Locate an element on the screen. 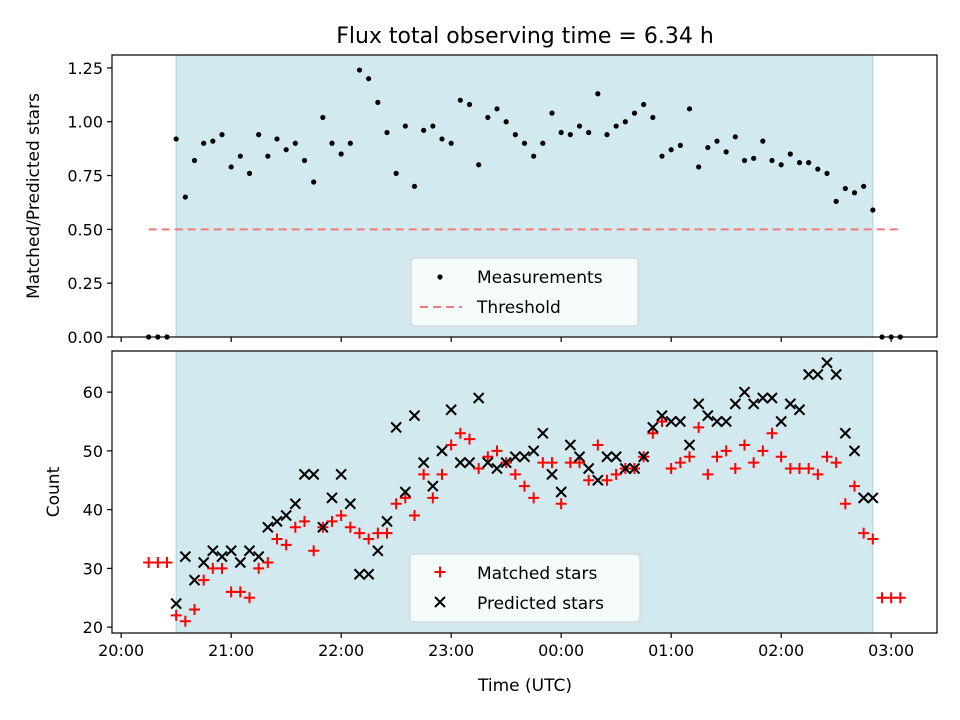 The width and height of the screenshot is (960, 720). chart-title: Flux total observing time = 6.34 h is located at coordinates (525, 36).